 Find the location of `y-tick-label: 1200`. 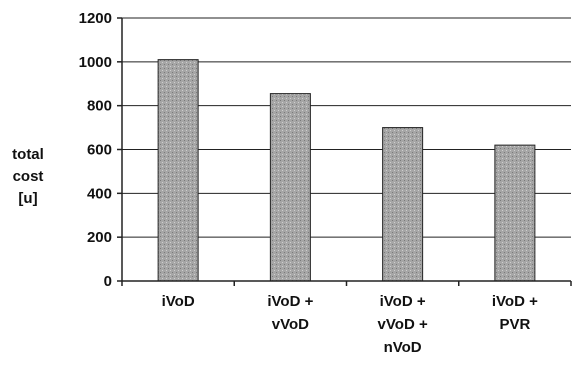

y-tick-label: 1200 is located at coordinates (95, 18).